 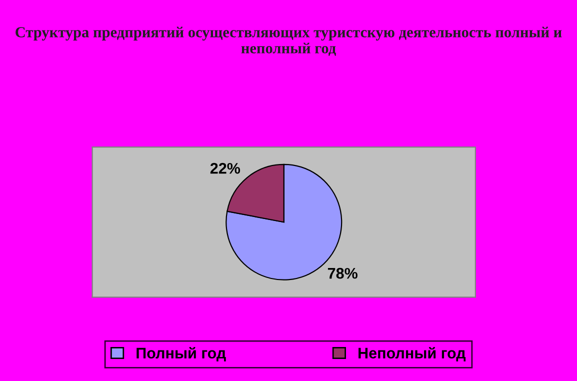 What do you see at coordinates (181, 354) in the screenshot?
I see `legend-label: Полный год` at bounding box center [181, 354].